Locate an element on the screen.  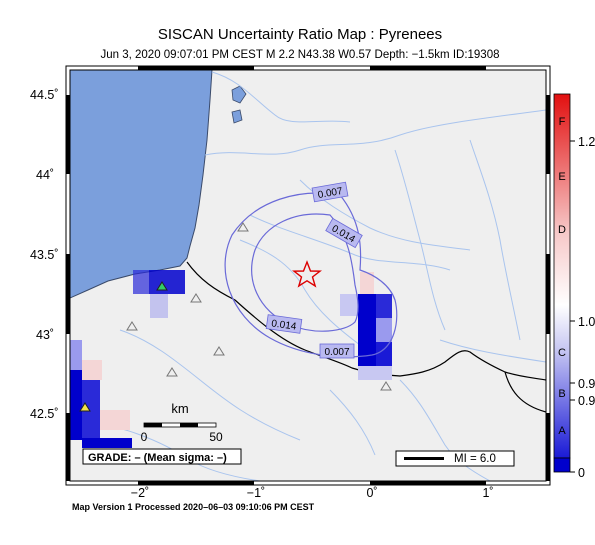
colorbar-letter: B is located at coordinates (561, 394).